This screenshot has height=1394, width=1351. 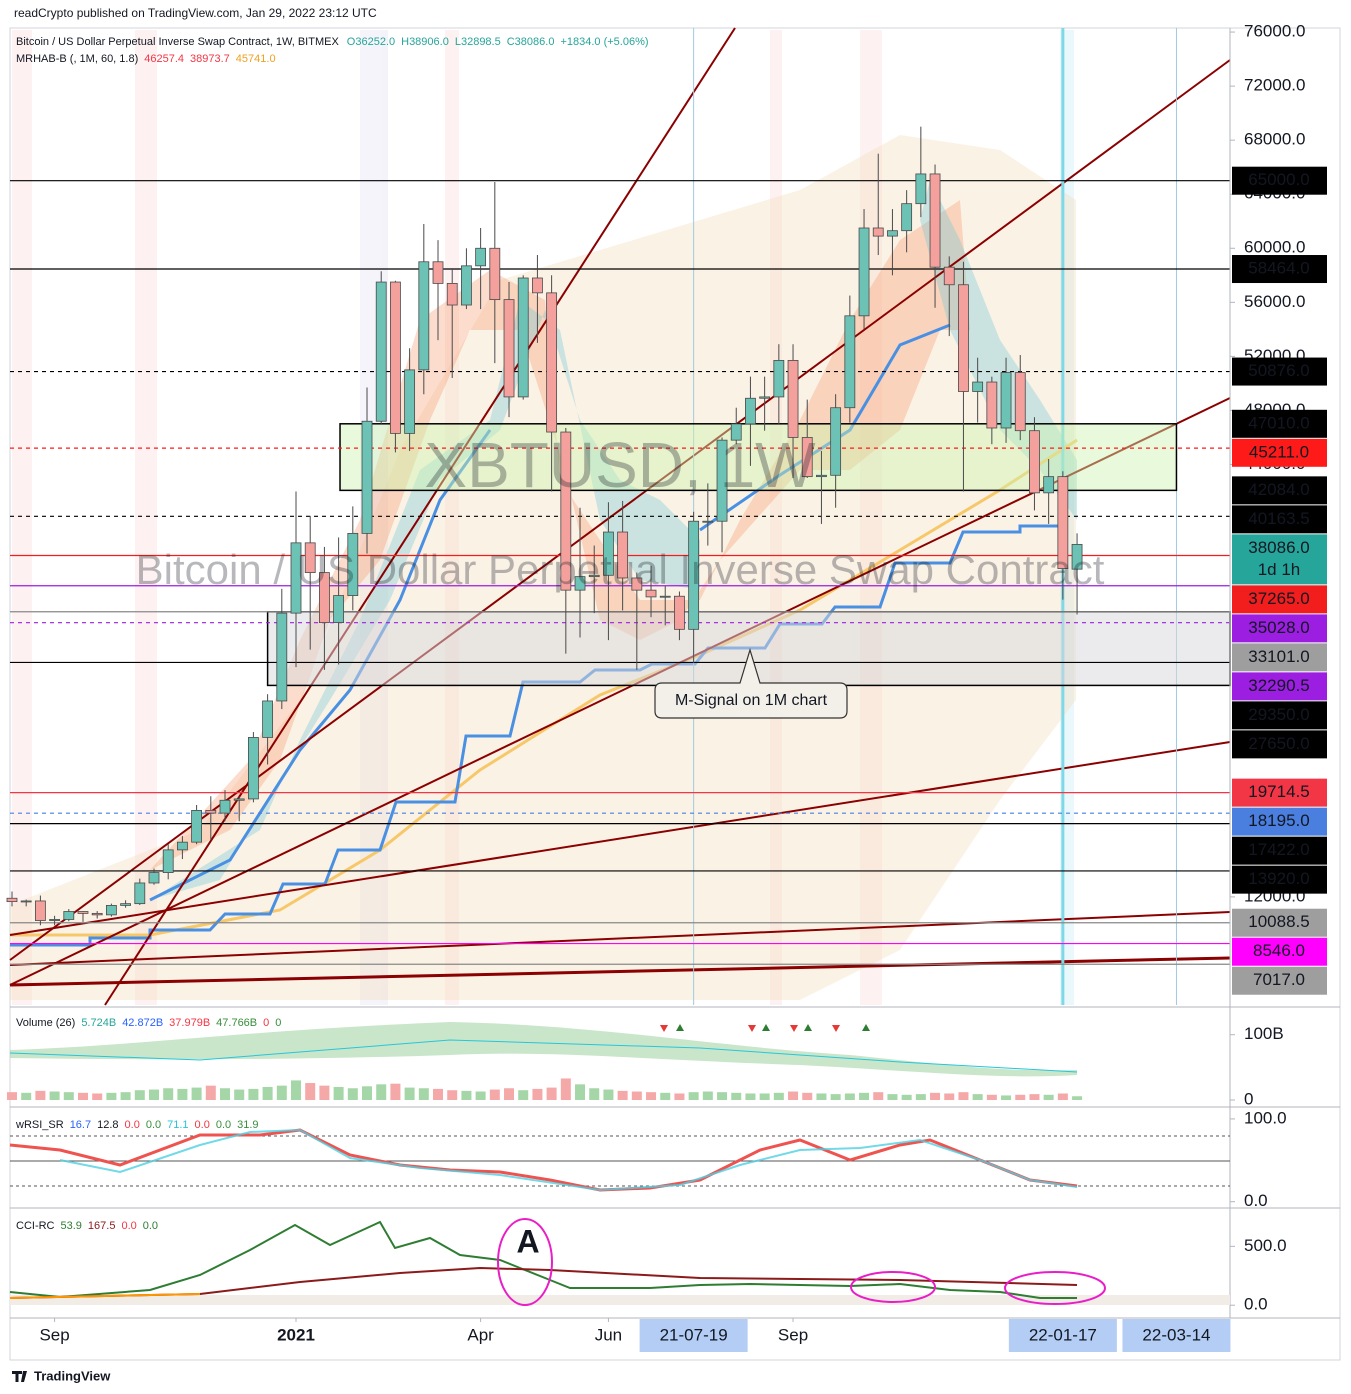 What do you see at coordinates (1278, 547) in the screenshot?
I see `price-label: 38086.0` at bounding box center [1278, 547].